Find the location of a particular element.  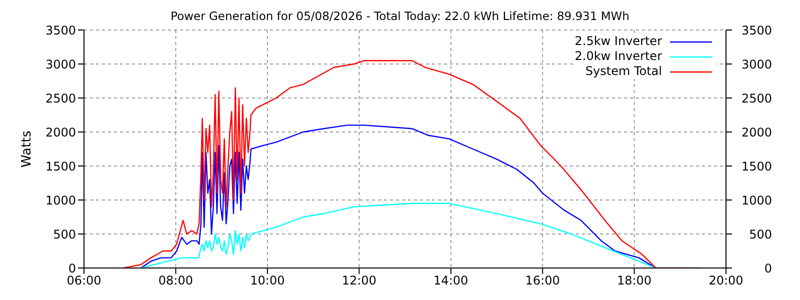

y-tick-label: 2500 is located at coordinates (60, 98).